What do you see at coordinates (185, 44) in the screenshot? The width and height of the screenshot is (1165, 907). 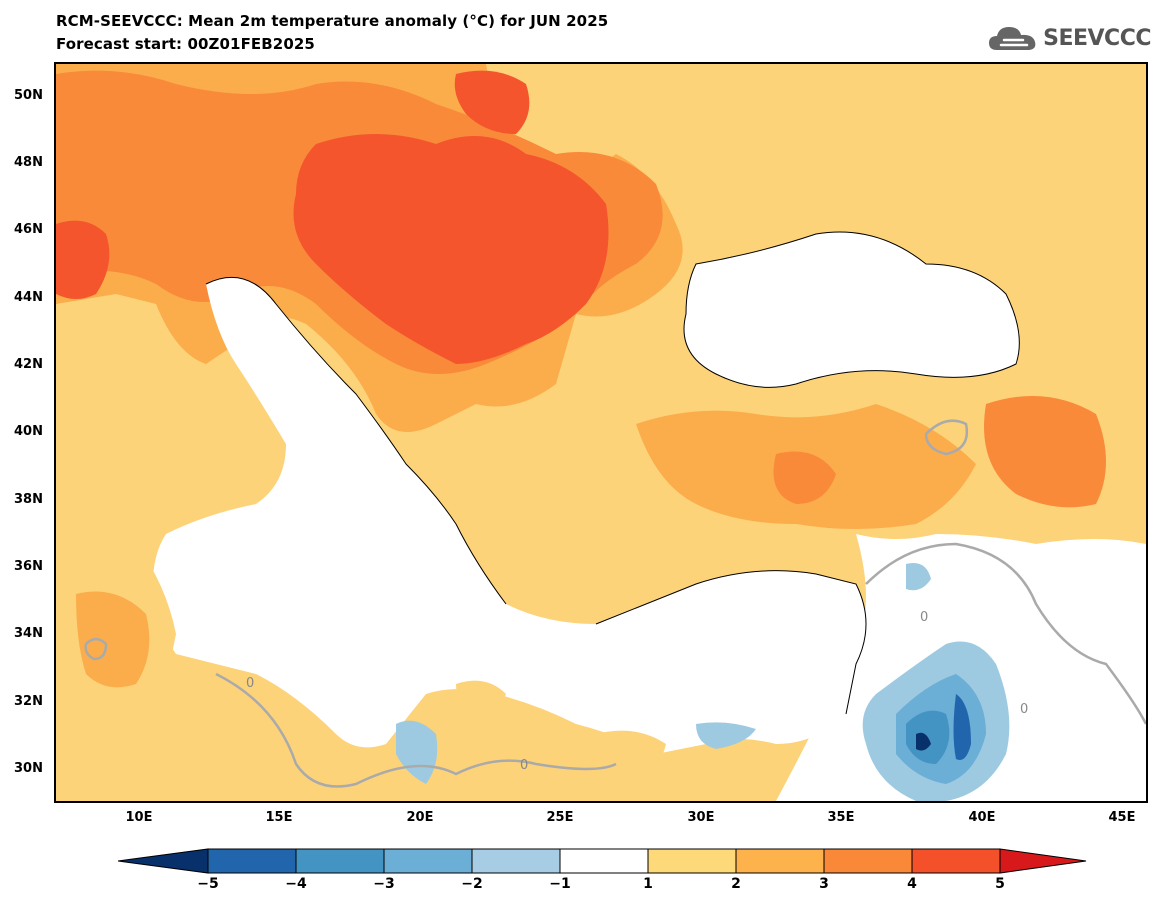 I see `forecast-start-subtitle: Forecast start: 00Z01FEB2025` at bounding box center [185, 44].